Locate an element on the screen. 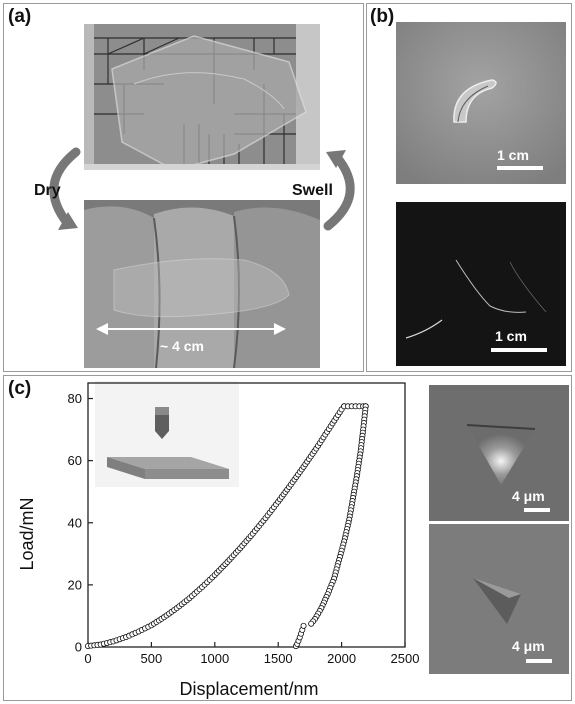 The height and width of the screenshot is (704, 575). x-tick-label: 1000 is located at coordinates (214, 658).